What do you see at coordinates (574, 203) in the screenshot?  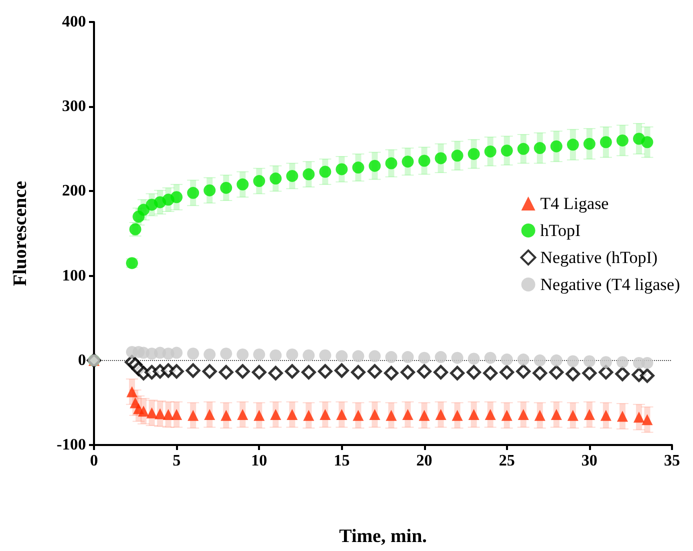 I see `legend-label: T4 Ligase` at bounding box center [574, 203].